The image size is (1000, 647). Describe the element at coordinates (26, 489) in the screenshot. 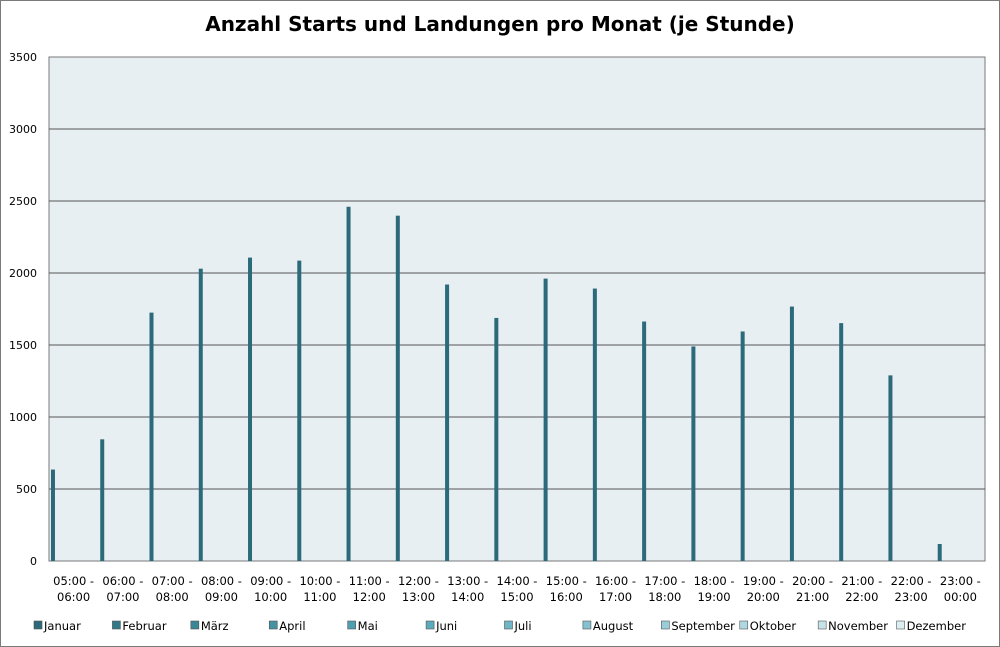

I see `y-tick-label: 500` at that location.